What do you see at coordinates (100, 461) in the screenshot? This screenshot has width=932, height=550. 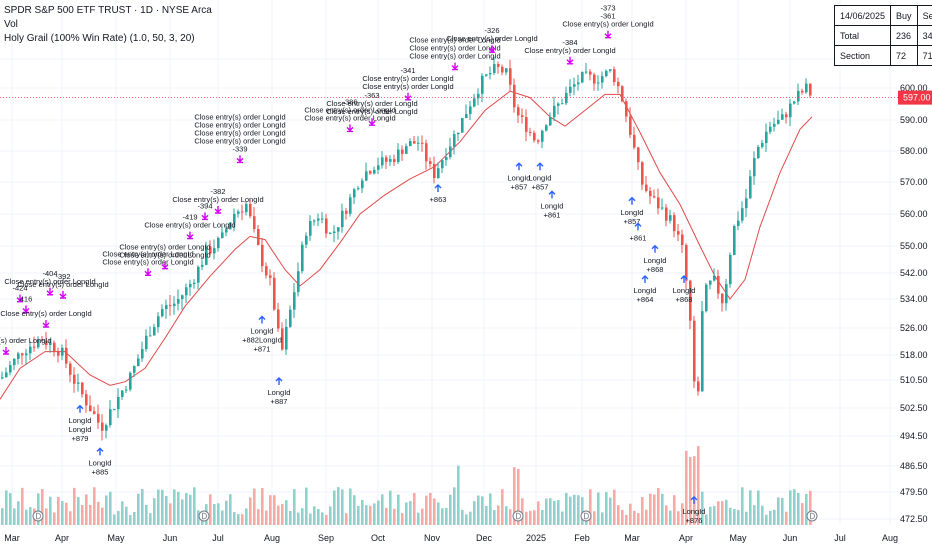 I see `entry-signal: LongId+885` at bounding box center [100, 461].